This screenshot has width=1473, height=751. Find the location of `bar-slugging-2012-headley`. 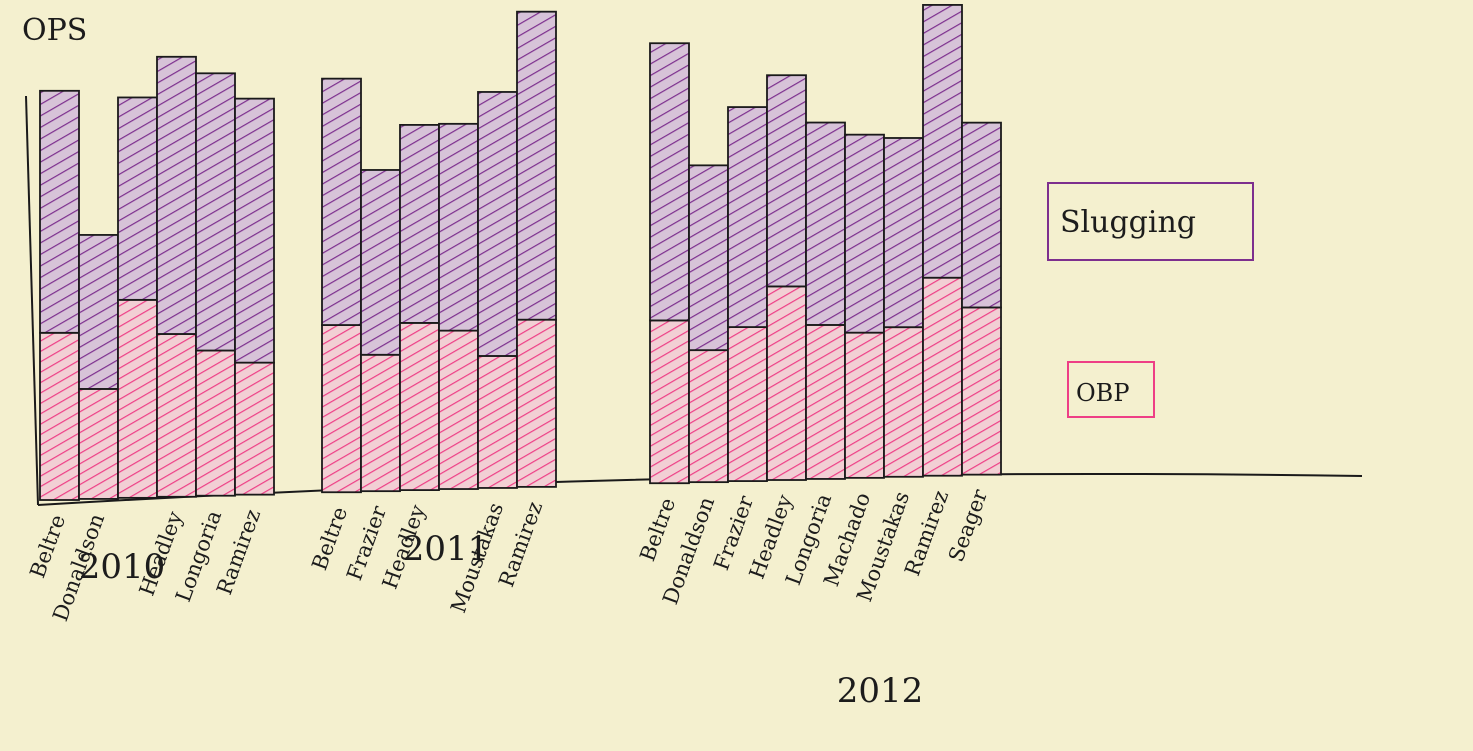

bar-slugging-2012-headley is located at coordinates (786, 181).